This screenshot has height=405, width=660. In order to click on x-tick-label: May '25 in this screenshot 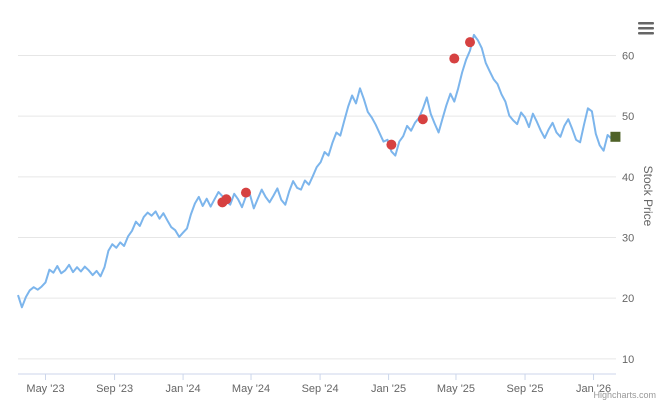, I will do `click(456, 389)`.